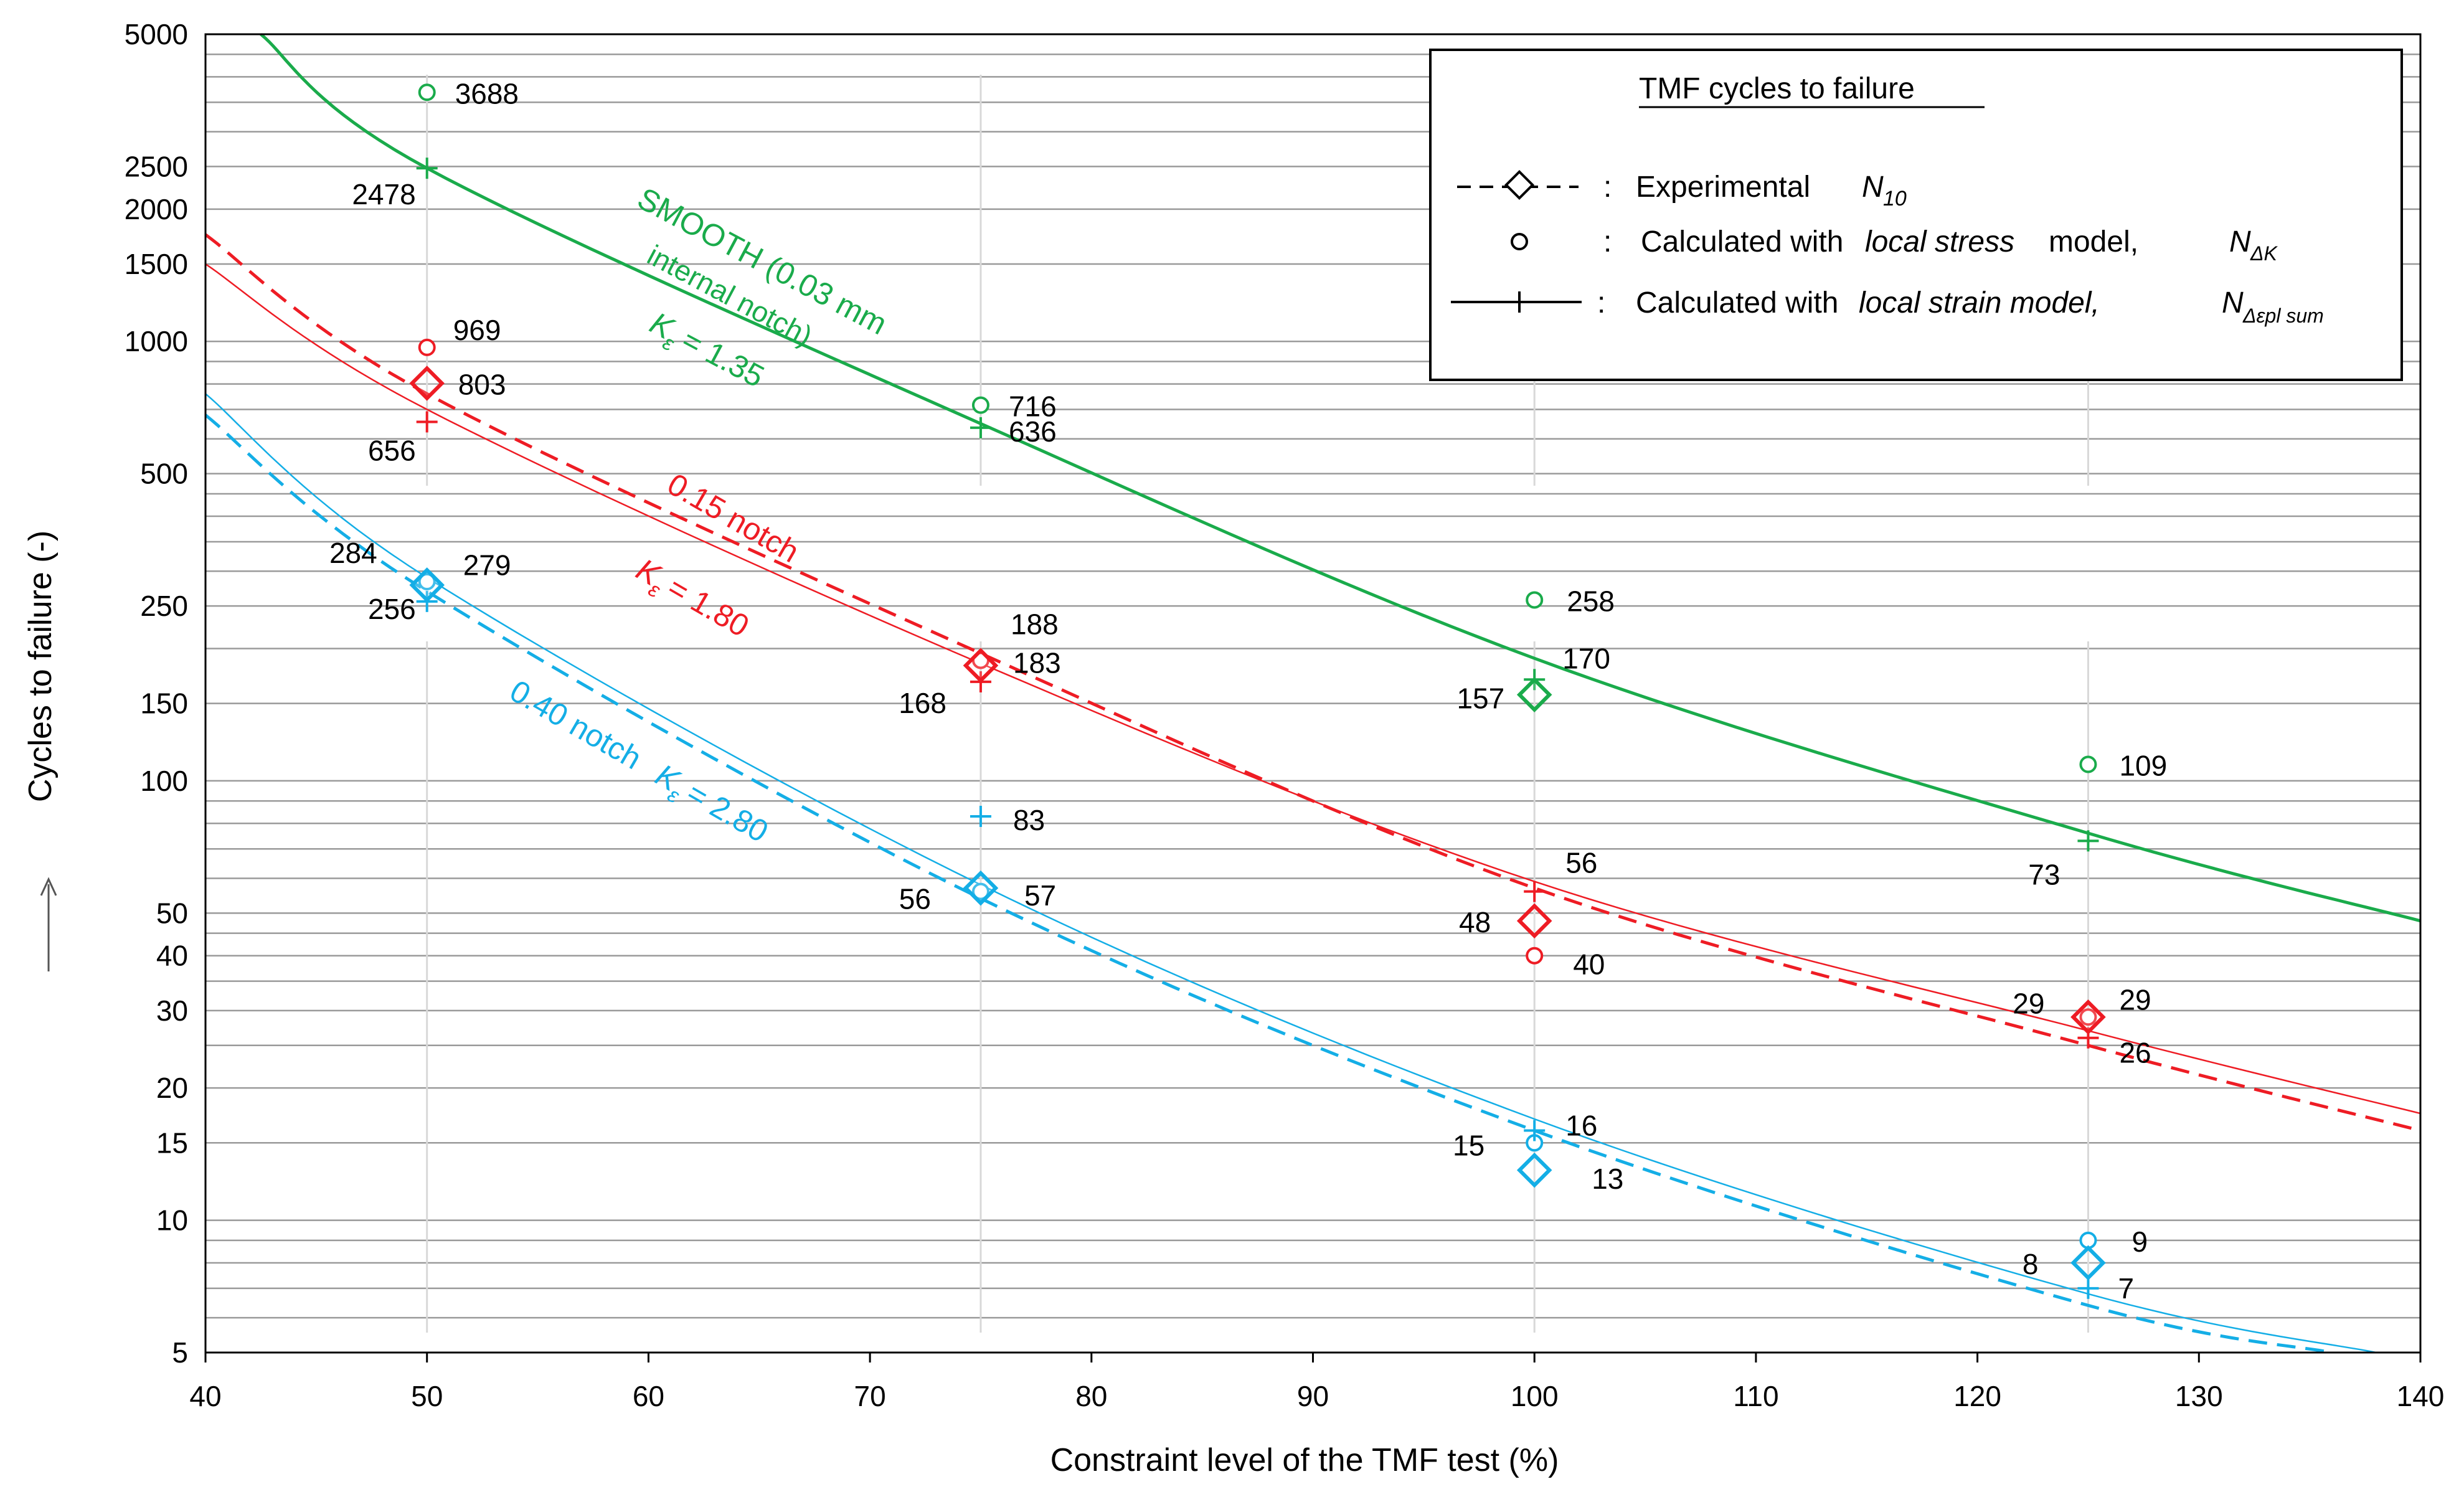 The height and width of the screenshot is (1497, 2464). I want to click on y-tick-label: 20, so click(172, 1088).